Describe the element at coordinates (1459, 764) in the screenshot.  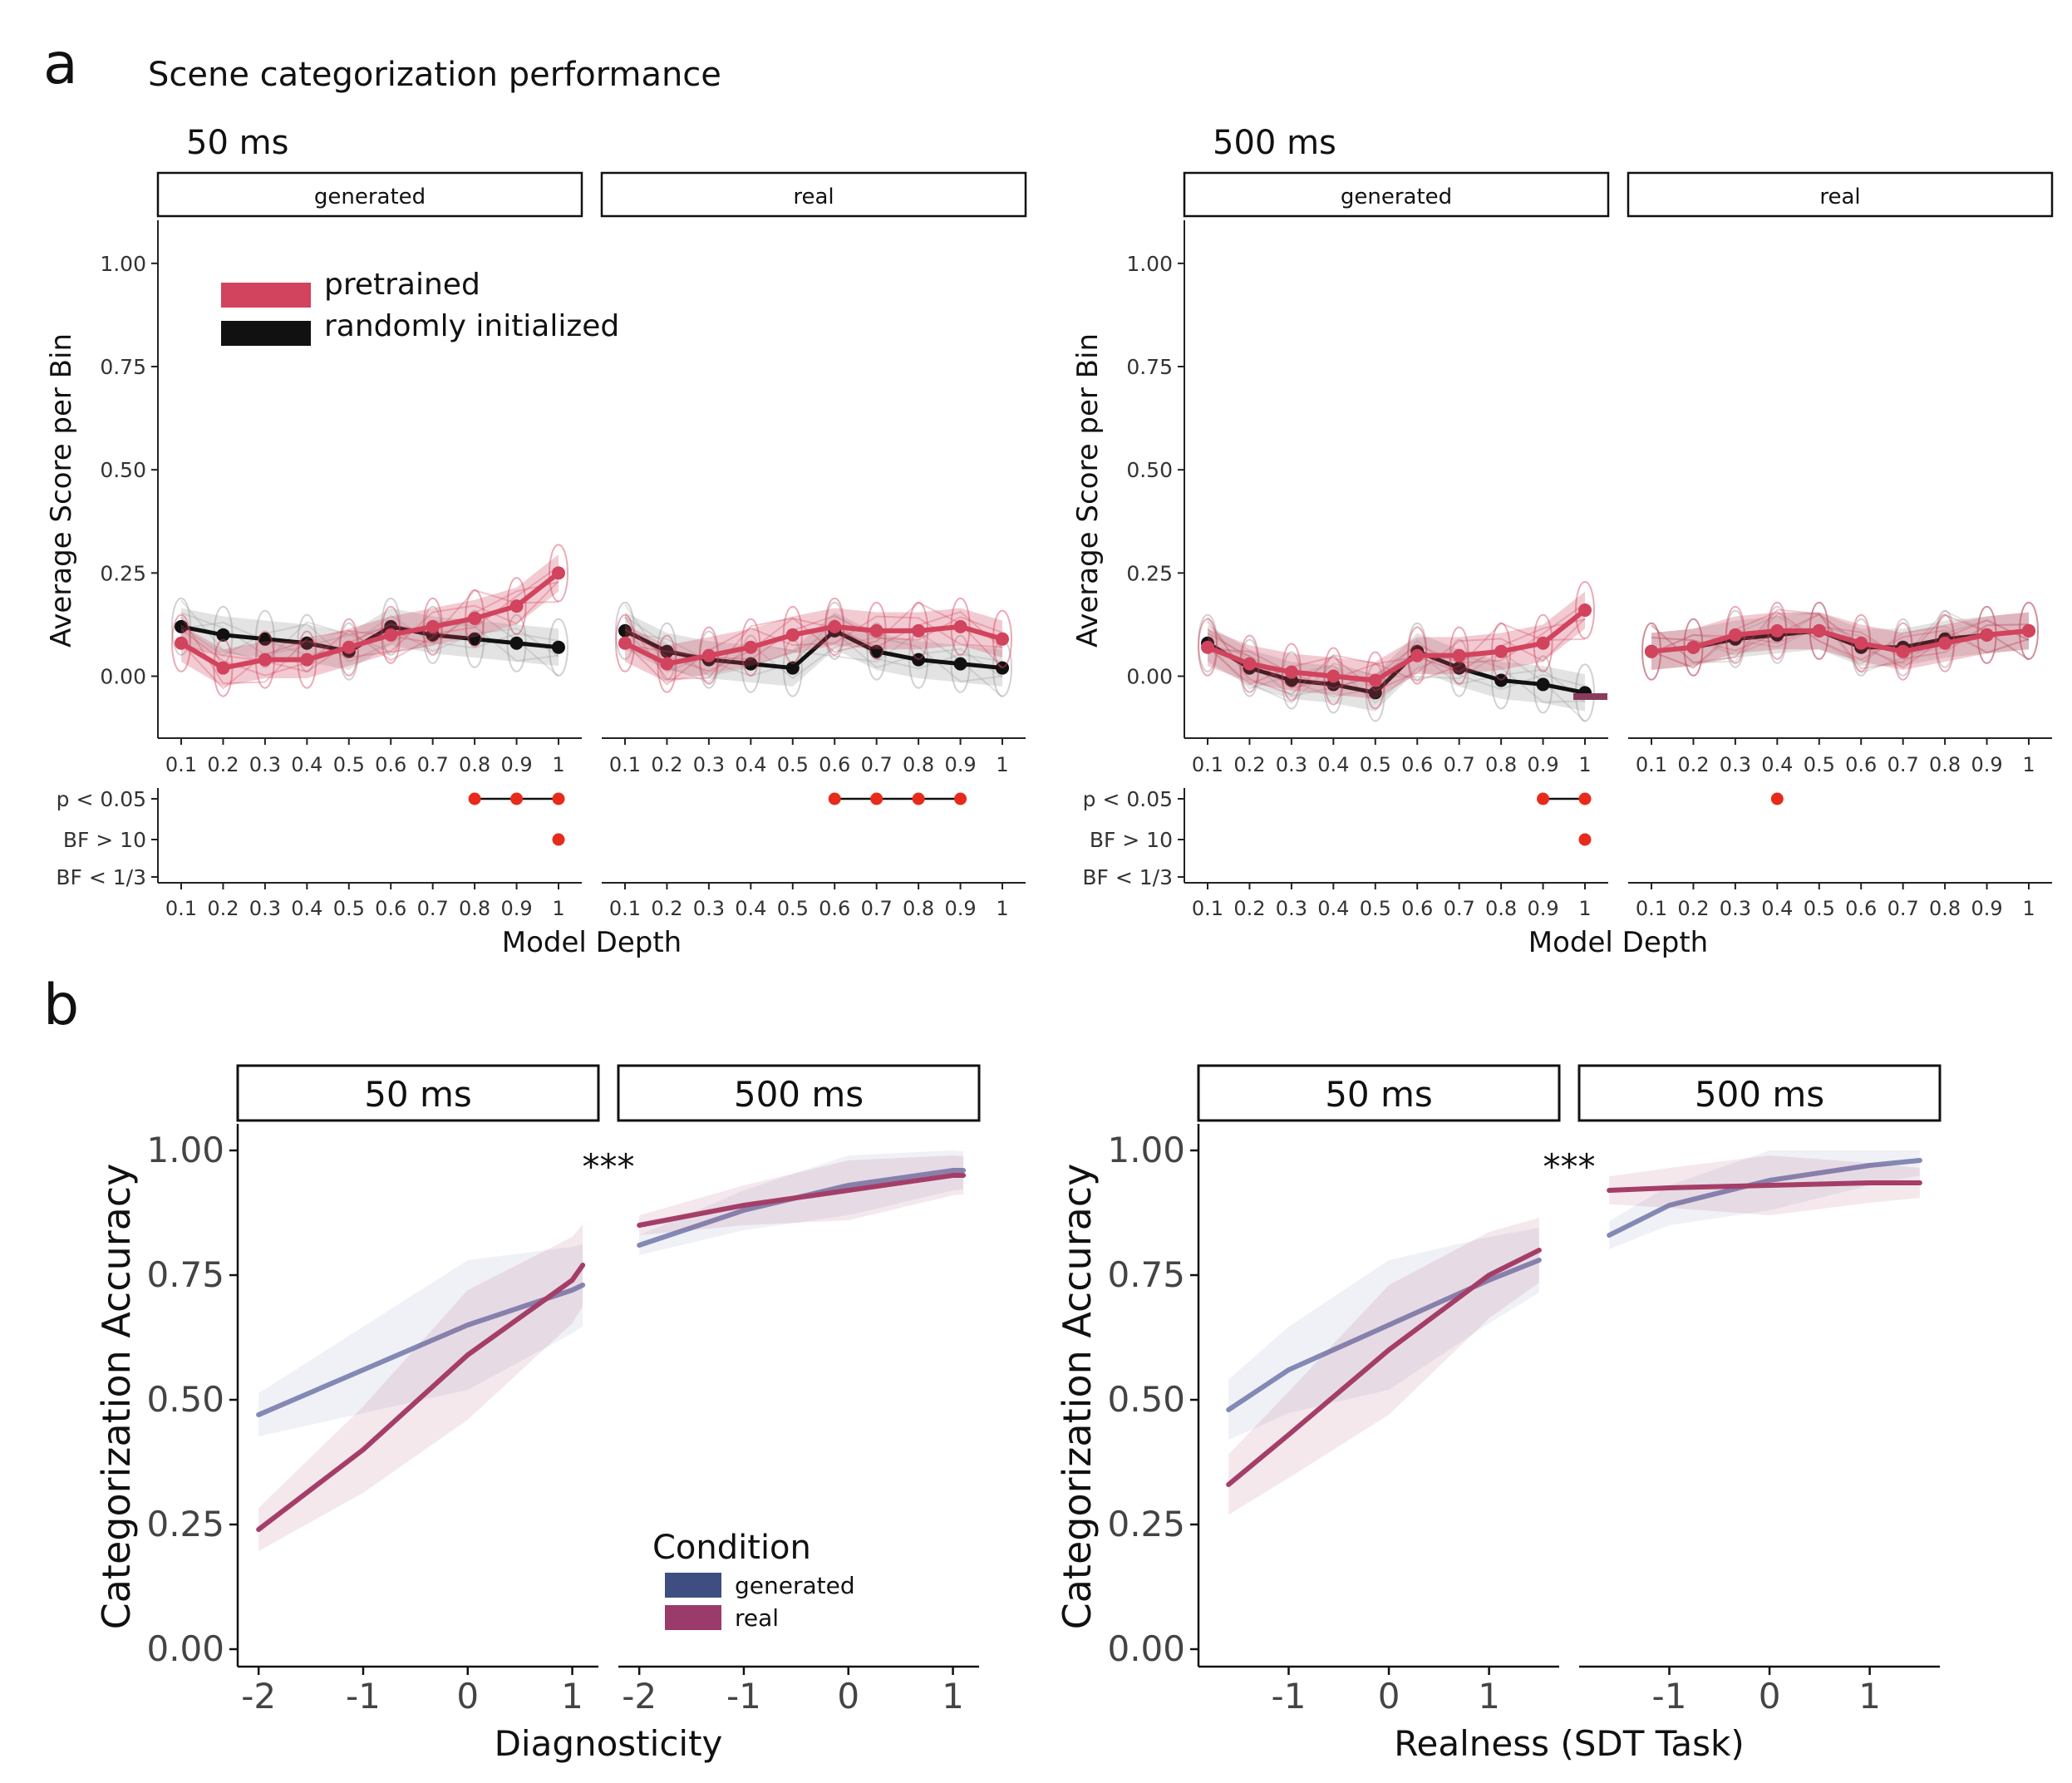
I see `x-tick-label: 0.7` at that location.